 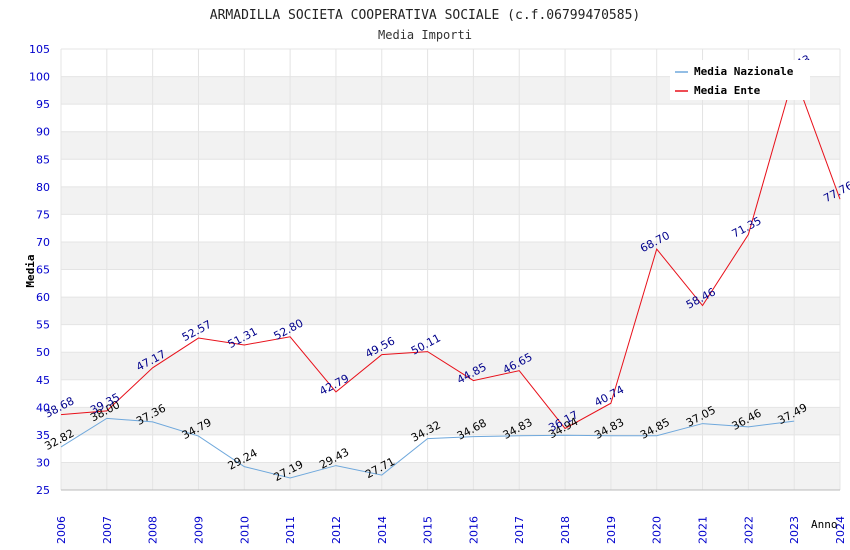 I want to click on y-tick-label: 50, so click(x=43, y=352).